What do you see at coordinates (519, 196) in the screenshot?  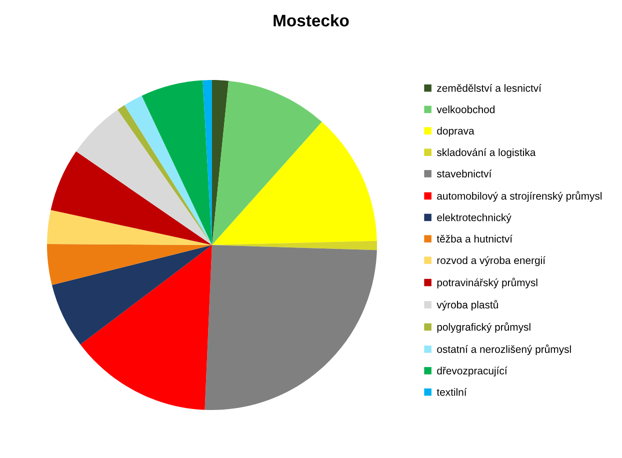 I see `legend-label: automobilový a strojírenský průmysl` at bounding box center [519, 196].